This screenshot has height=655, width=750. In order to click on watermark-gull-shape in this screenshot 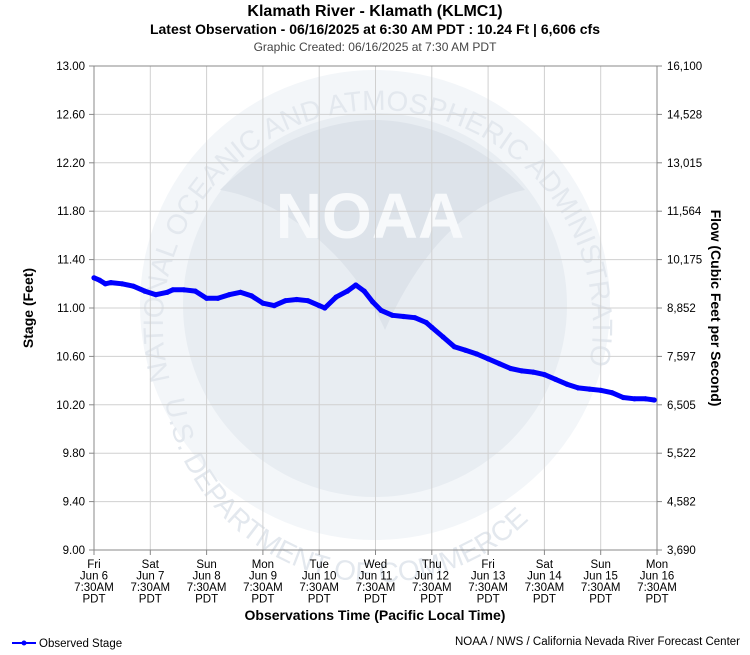, I will do `click(372, 225)`.